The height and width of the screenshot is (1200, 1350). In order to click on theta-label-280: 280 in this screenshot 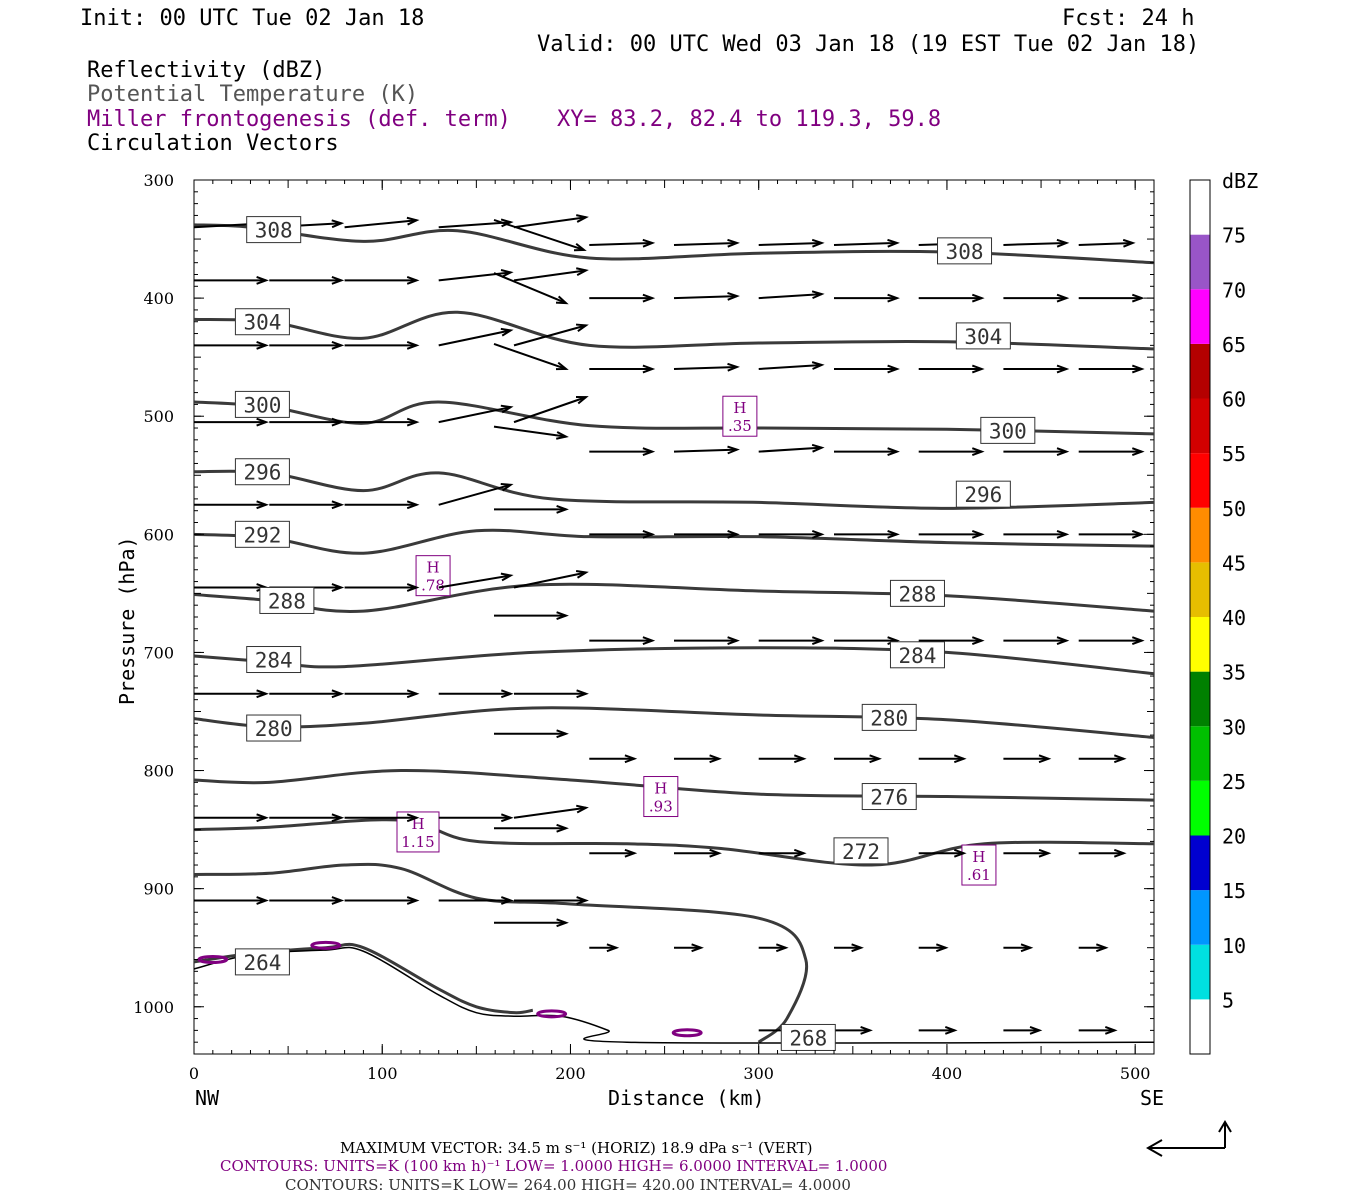, I will do `click(274, 728)`.